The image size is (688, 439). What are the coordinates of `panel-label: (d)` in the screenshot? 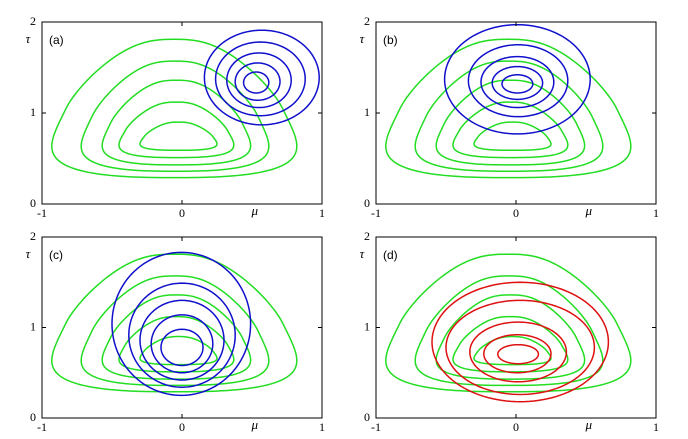 It's located at (390, 255).